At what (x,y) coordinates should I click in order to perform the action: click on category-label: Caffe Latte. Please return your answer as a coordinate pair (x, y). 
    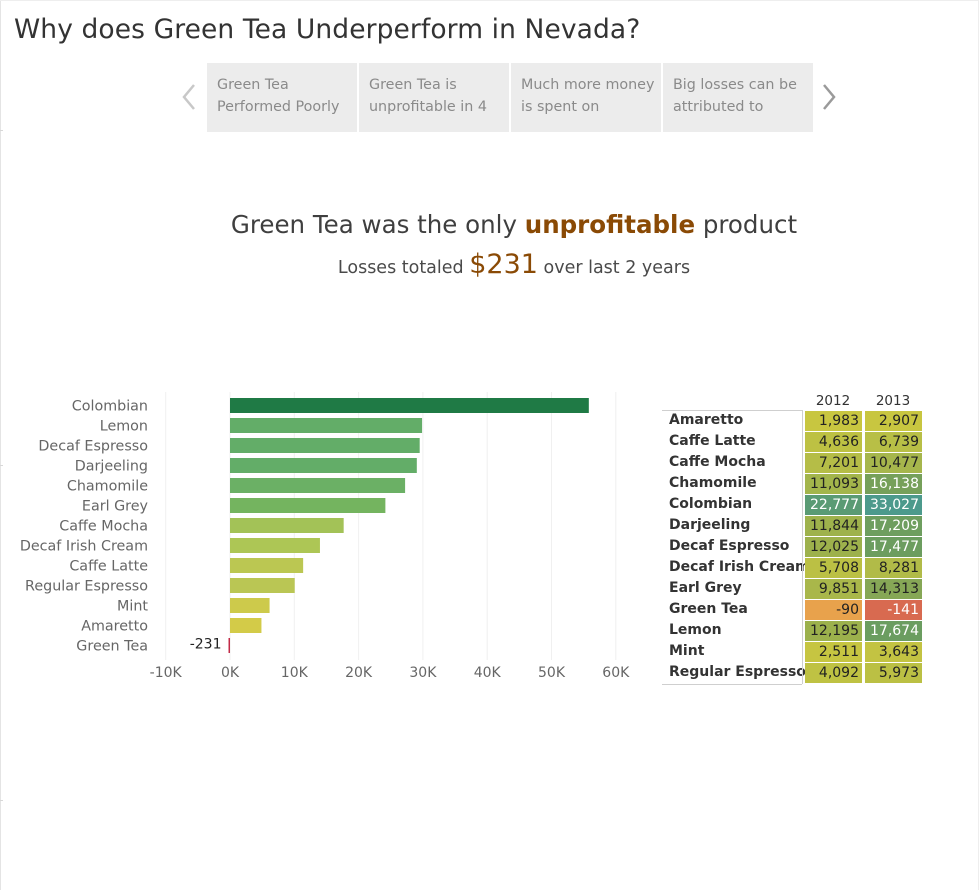
    Looking at the image, I should click on (108, 567).